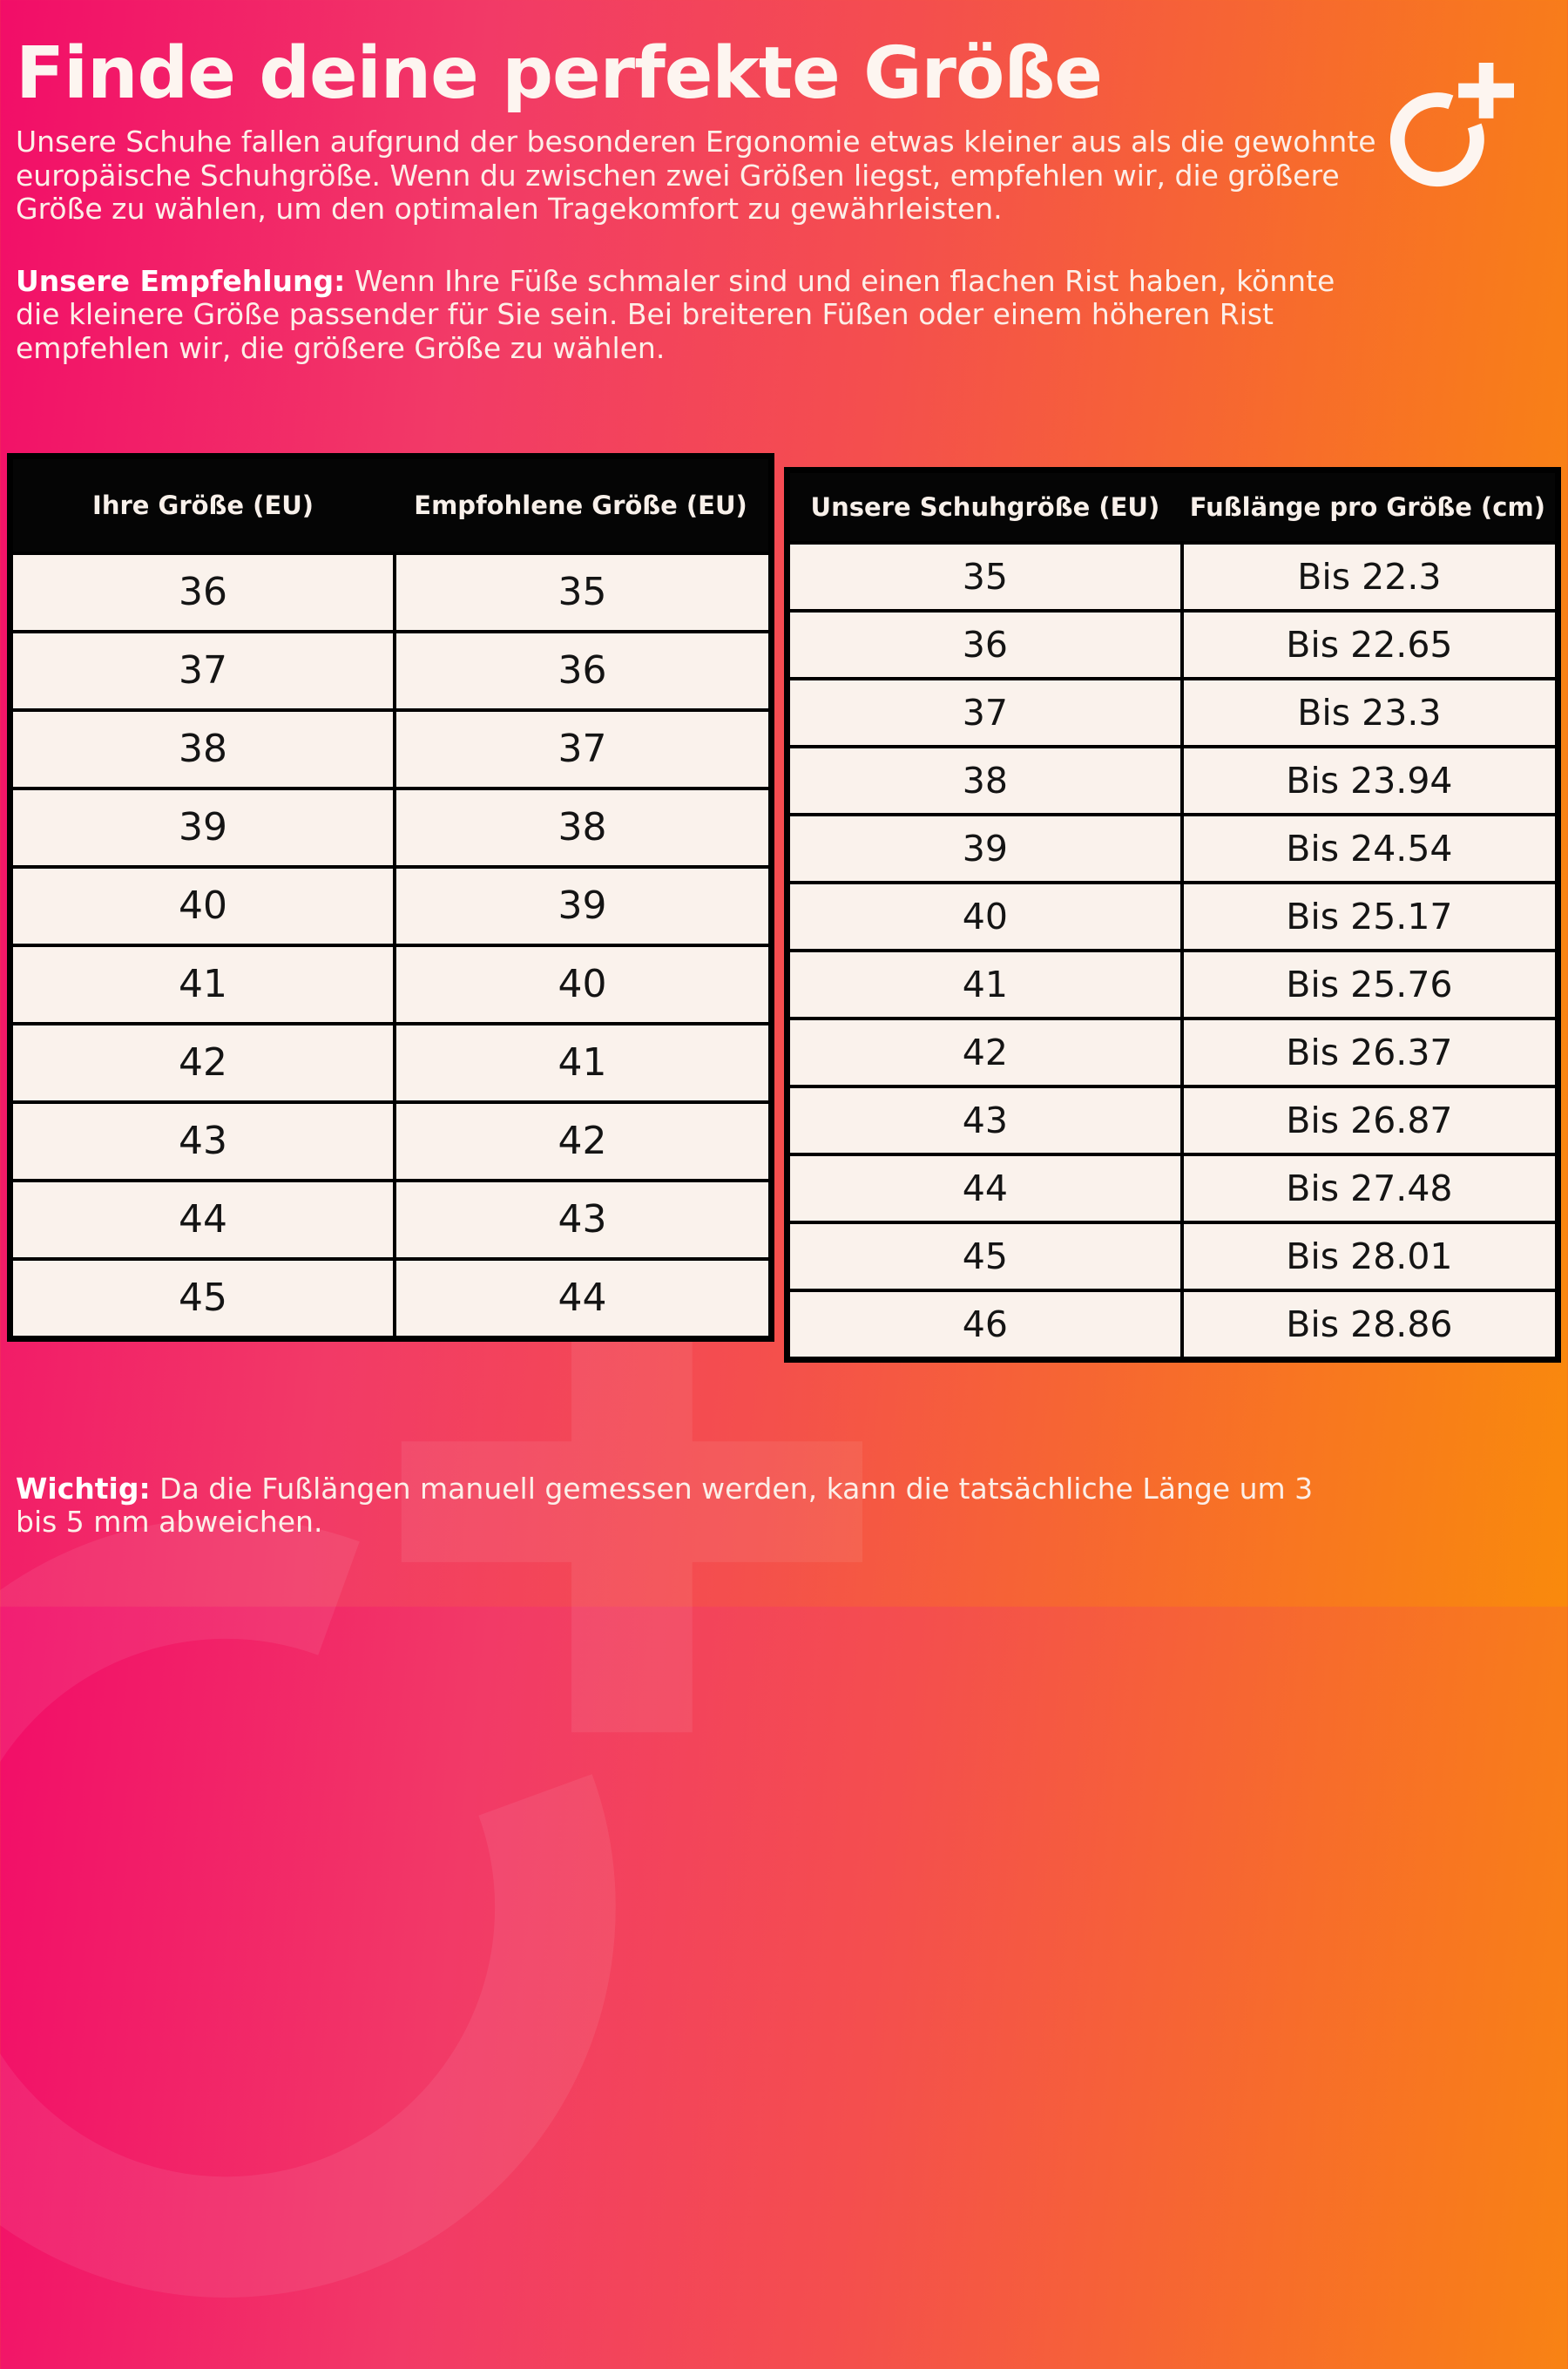 The image size is (1568, 2369). Describe the element at coordinates (1172, 1118) in the screenshot. I see `table-row: 43 Bis 26.87` at that location.